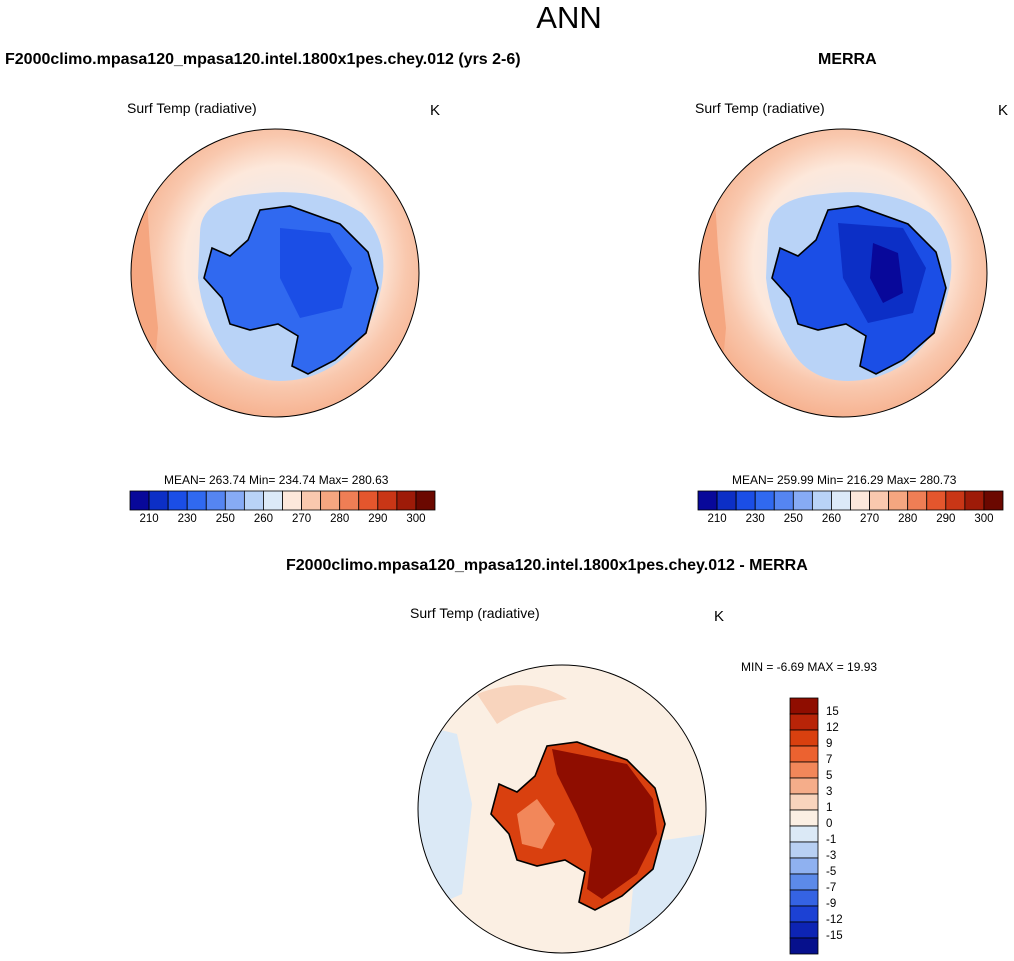  I want to click on panel2-colorbar-tick-label: 290, so click(946, 519).